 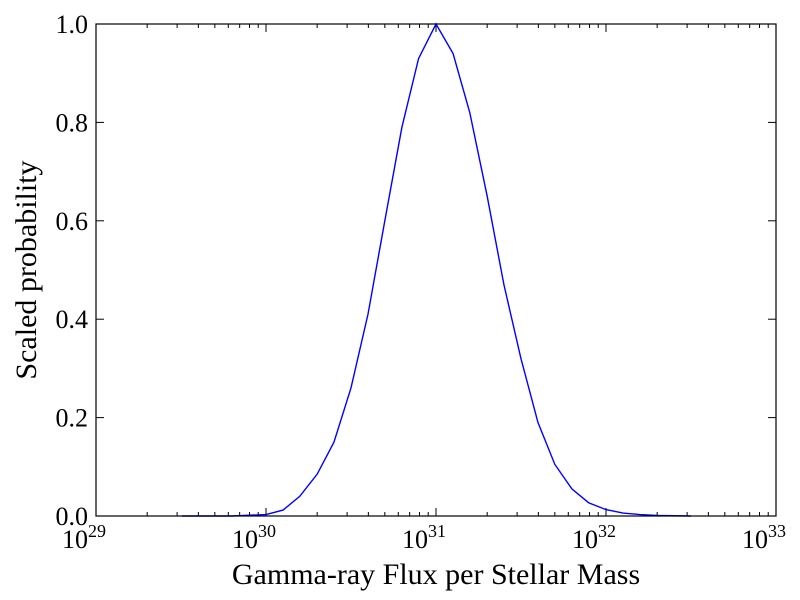 What do you see at coordinates (764, 537) in the screenshot?
I see `x-tick-label: 1033` at bounding box center [764, 537].